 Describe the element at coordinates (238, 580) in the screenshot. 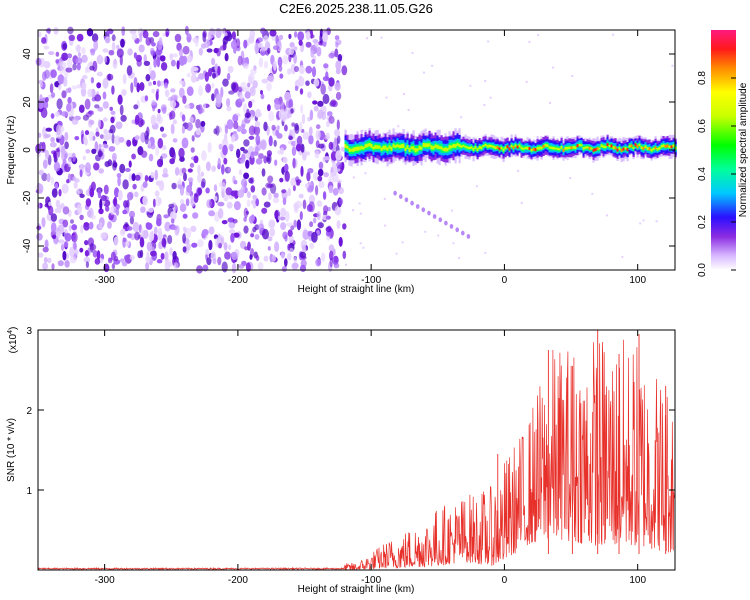

I see `x-tick-label: -200` at that location.